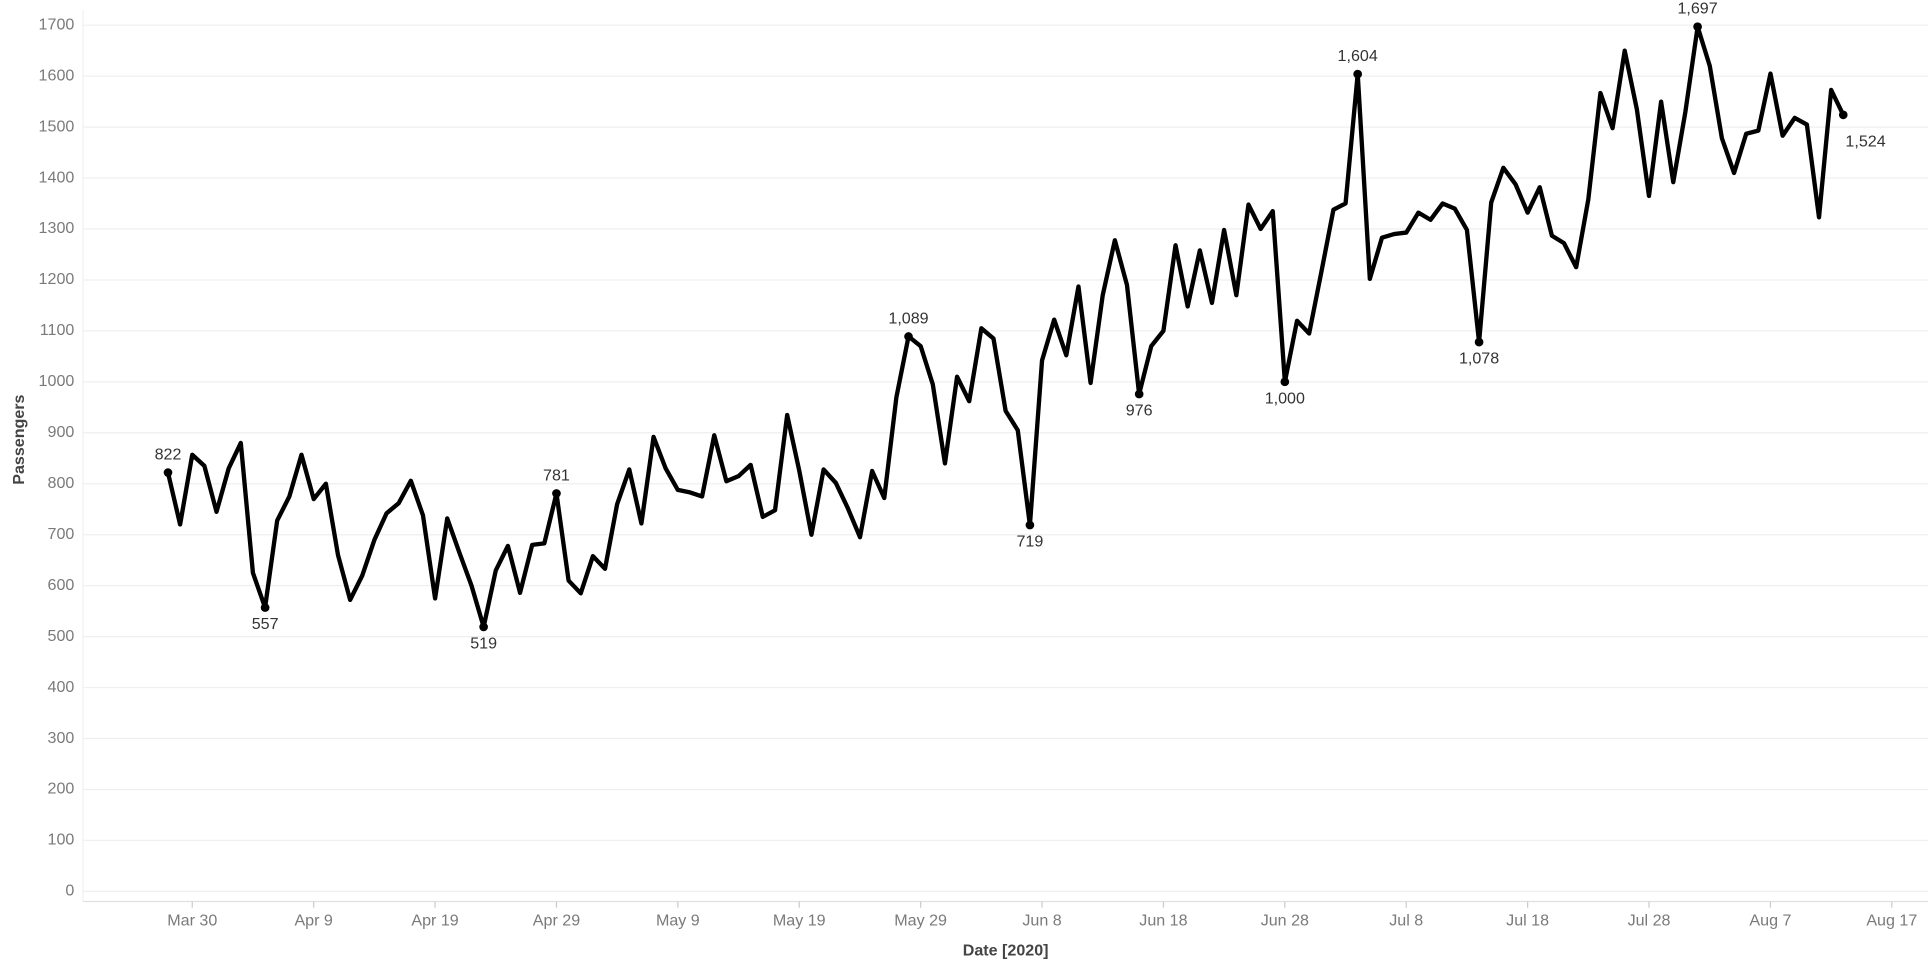 This screenshot has width=1932, height=961. Describe the element at coordinates (61, 840) in the screenshot. I see `y-tick-label: 100` at that location.